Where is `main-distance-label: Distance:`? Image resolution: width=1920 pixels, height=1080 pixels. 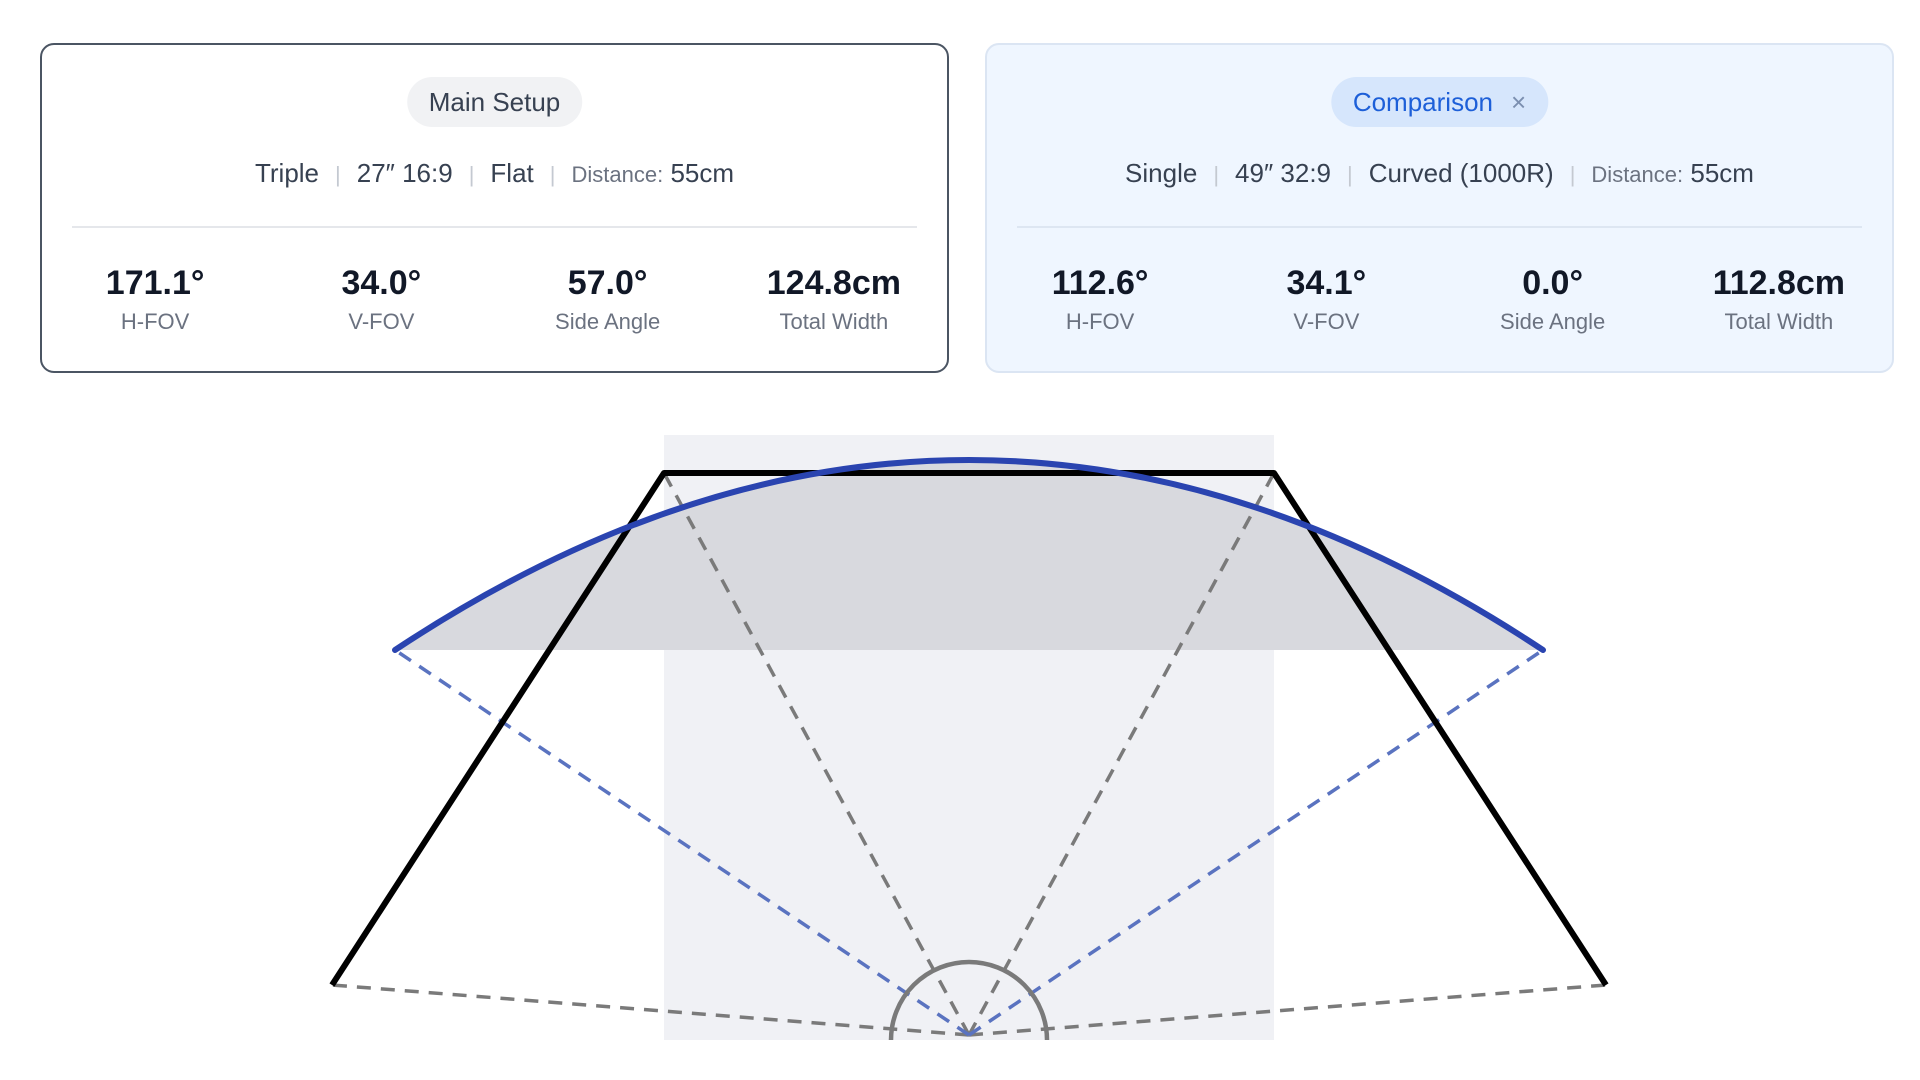
main-distance-label: Distance: is located at coordinates (617, 174).